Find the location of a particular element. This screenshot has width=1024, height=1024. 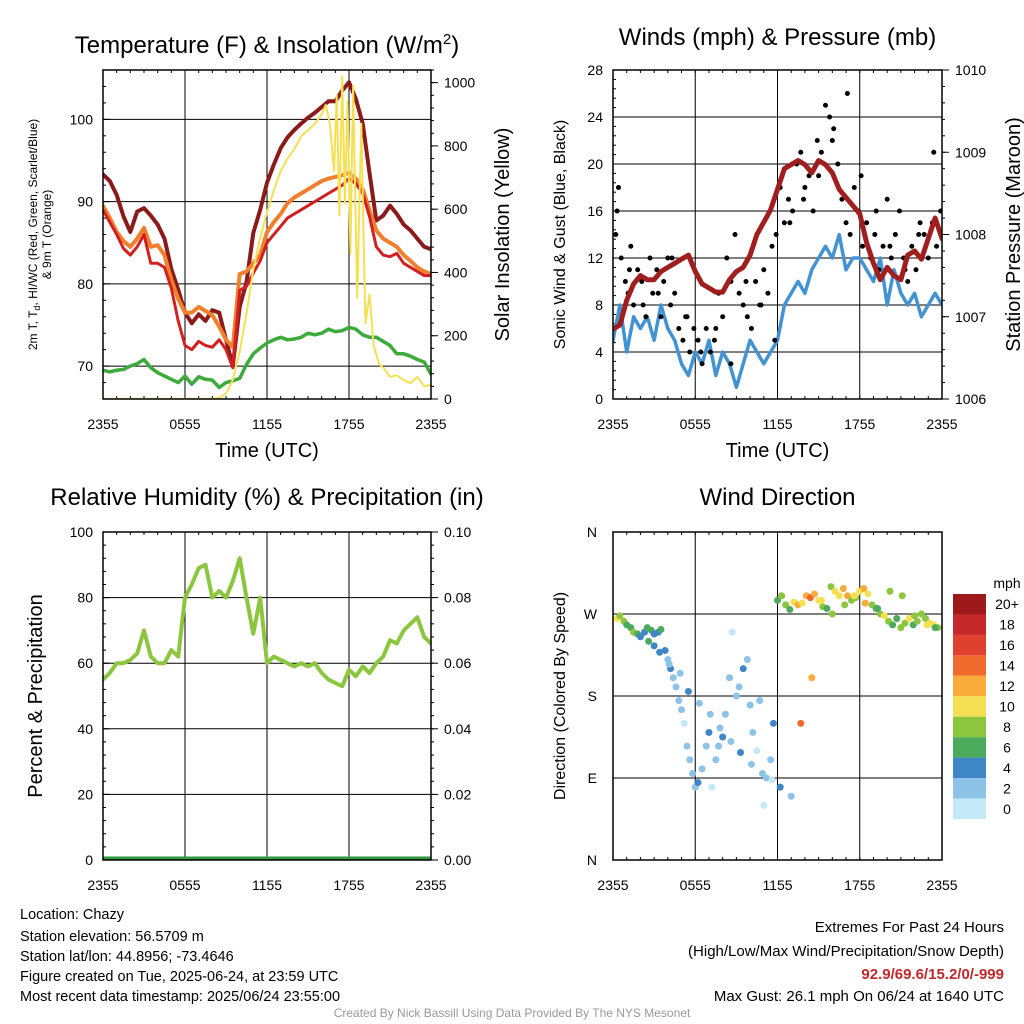

dir-ytick-label: S is located at coordinates (592, 696).